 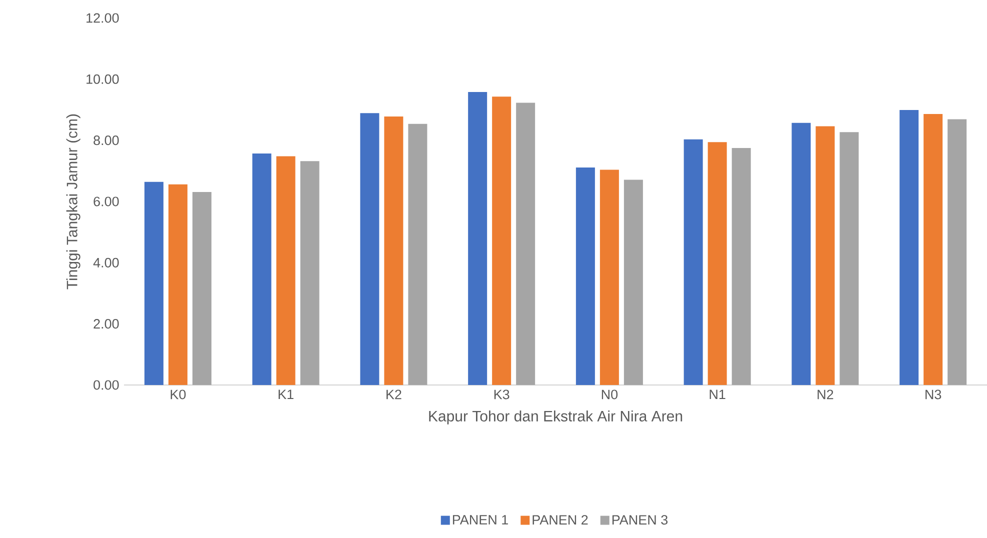 I want to click on y-axis-title: Tinggi Tangkai Jamur (cm), so click(x=73, y=202).